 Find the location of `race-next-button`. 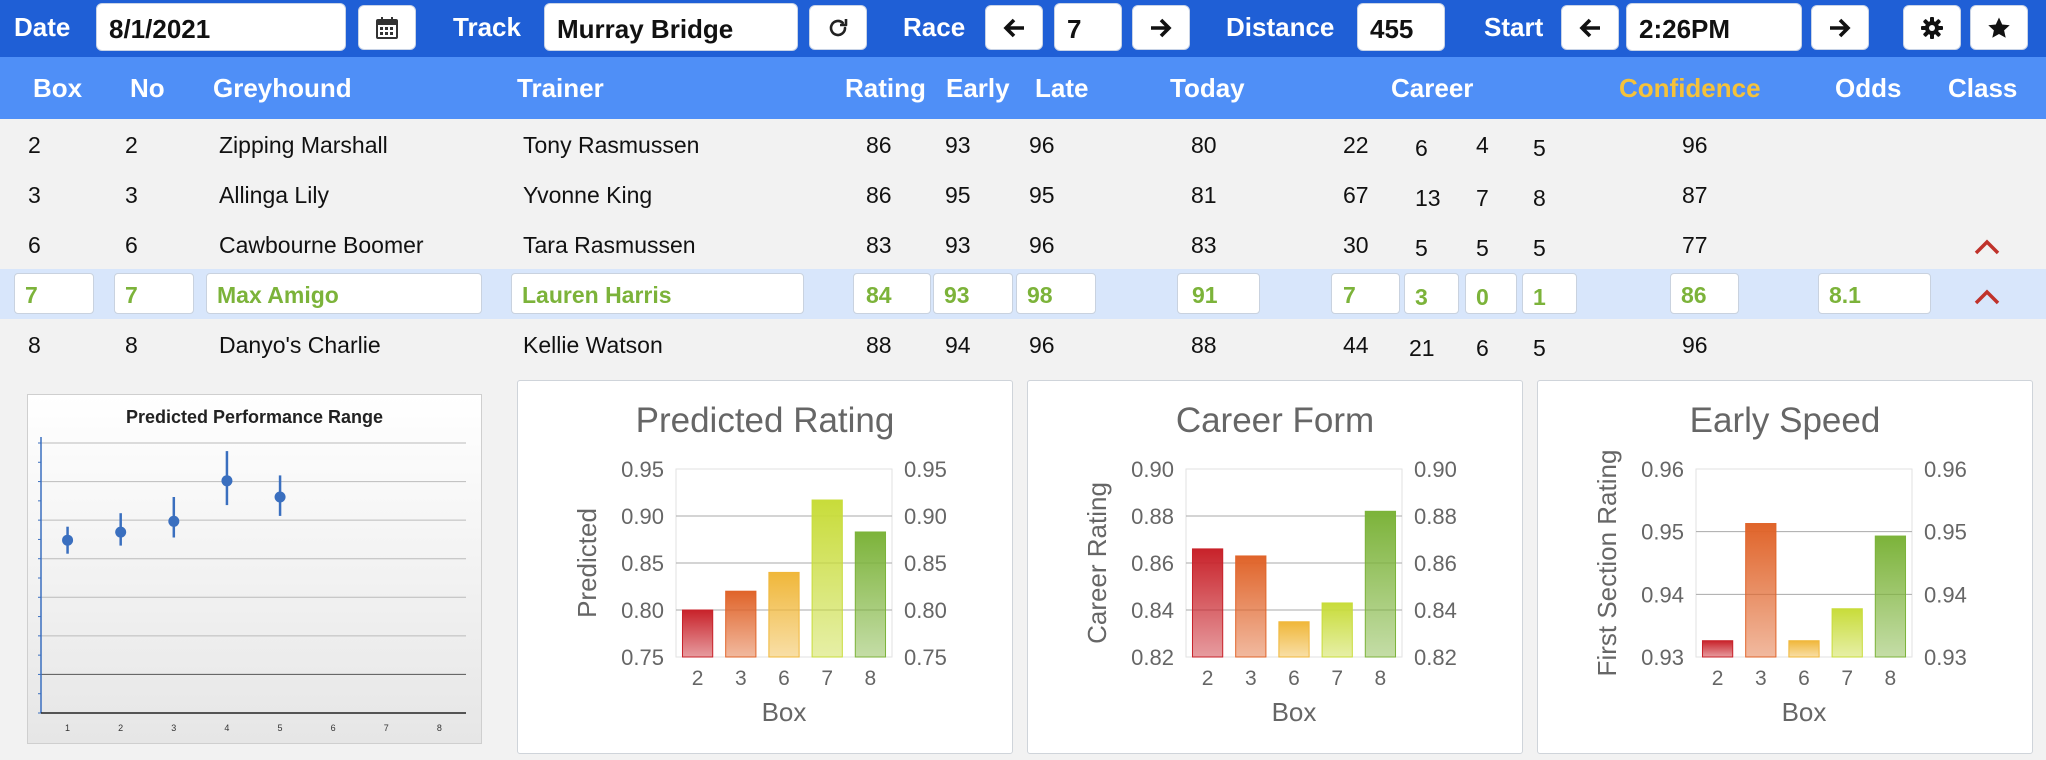

race-next-button is located at coordinates (1161, 27).